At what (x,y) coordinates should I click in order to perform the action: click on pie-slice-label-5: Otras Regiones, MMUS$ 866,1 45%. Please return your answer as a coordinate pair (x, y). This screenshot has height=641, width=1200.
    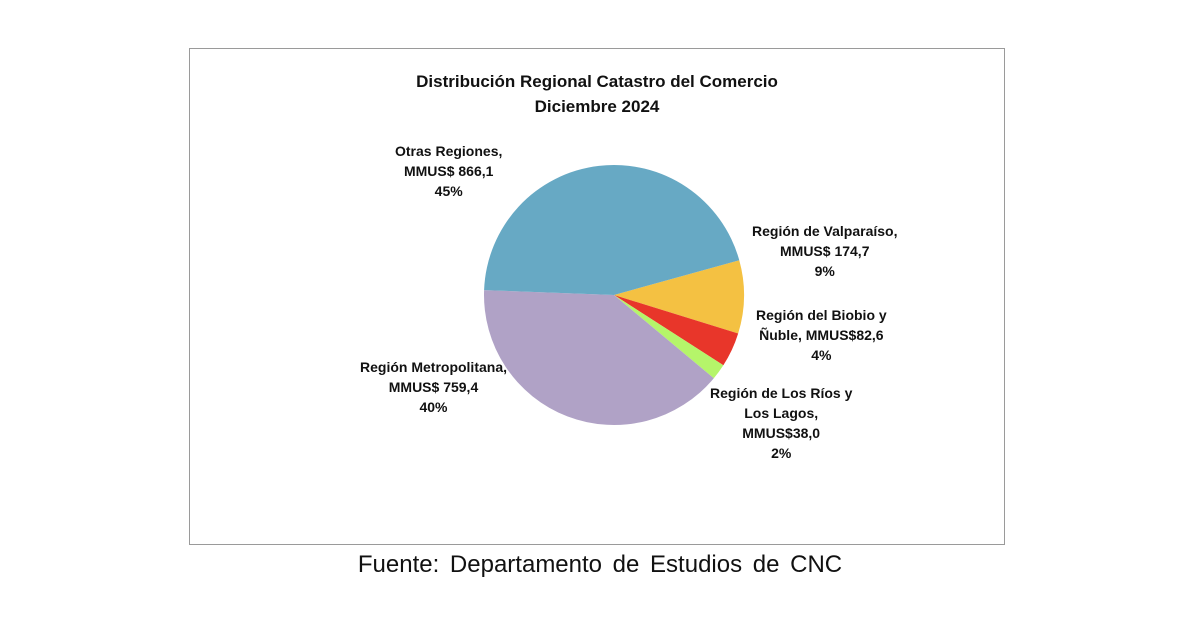
    Looking at the image, I should click on (448, 171).